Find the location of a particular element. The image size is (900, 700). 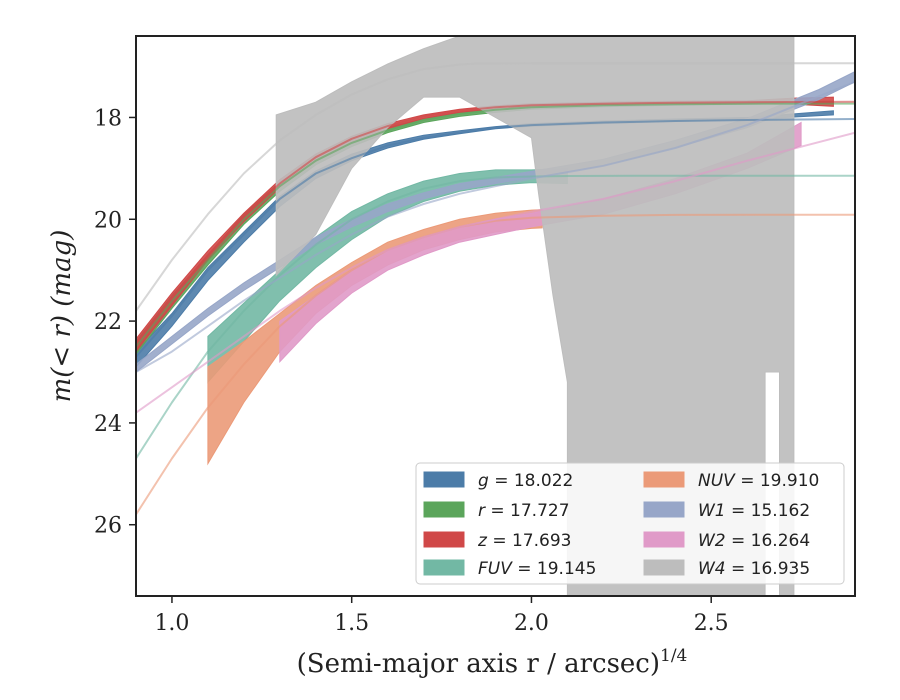

legend-item-nuv: NUV = 19.910 is located at coordinates (731, 481).